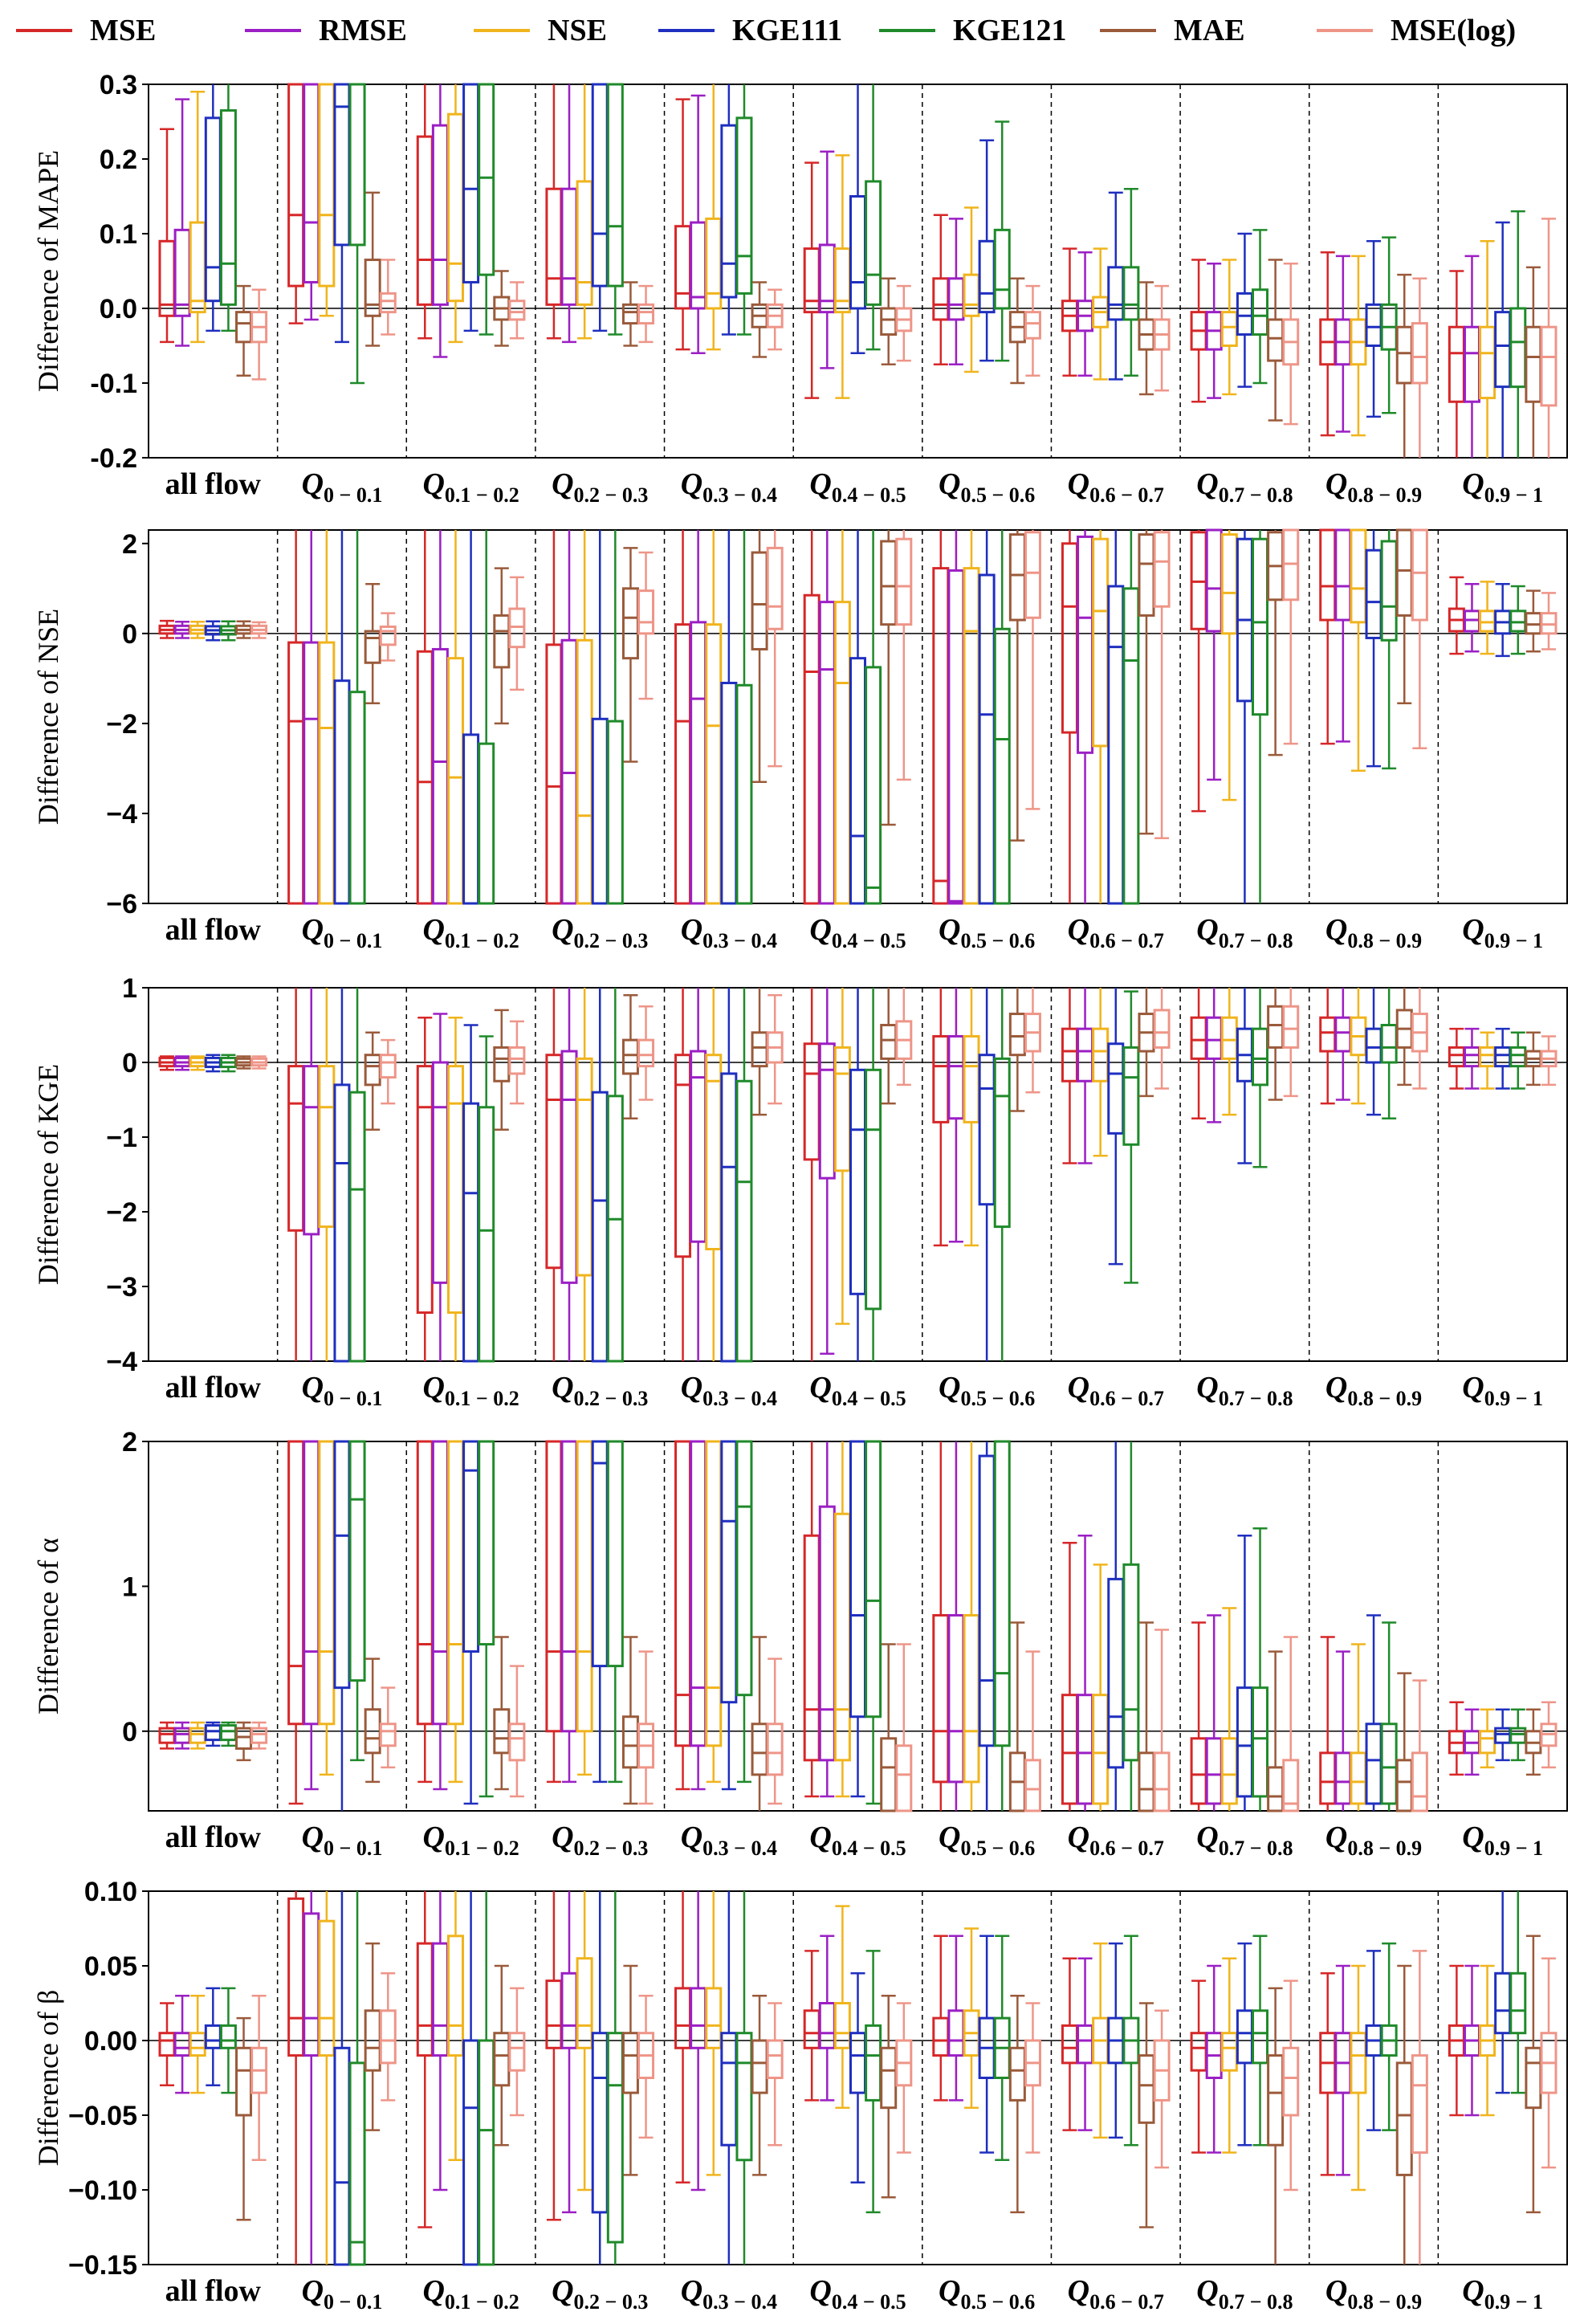 The width and height of the screenshot is (1584, 2324). What do you see at coordinates (114, 459) in the screenshot?
I see `y-tick-label: -0.2` at bounding box center [114, 459].